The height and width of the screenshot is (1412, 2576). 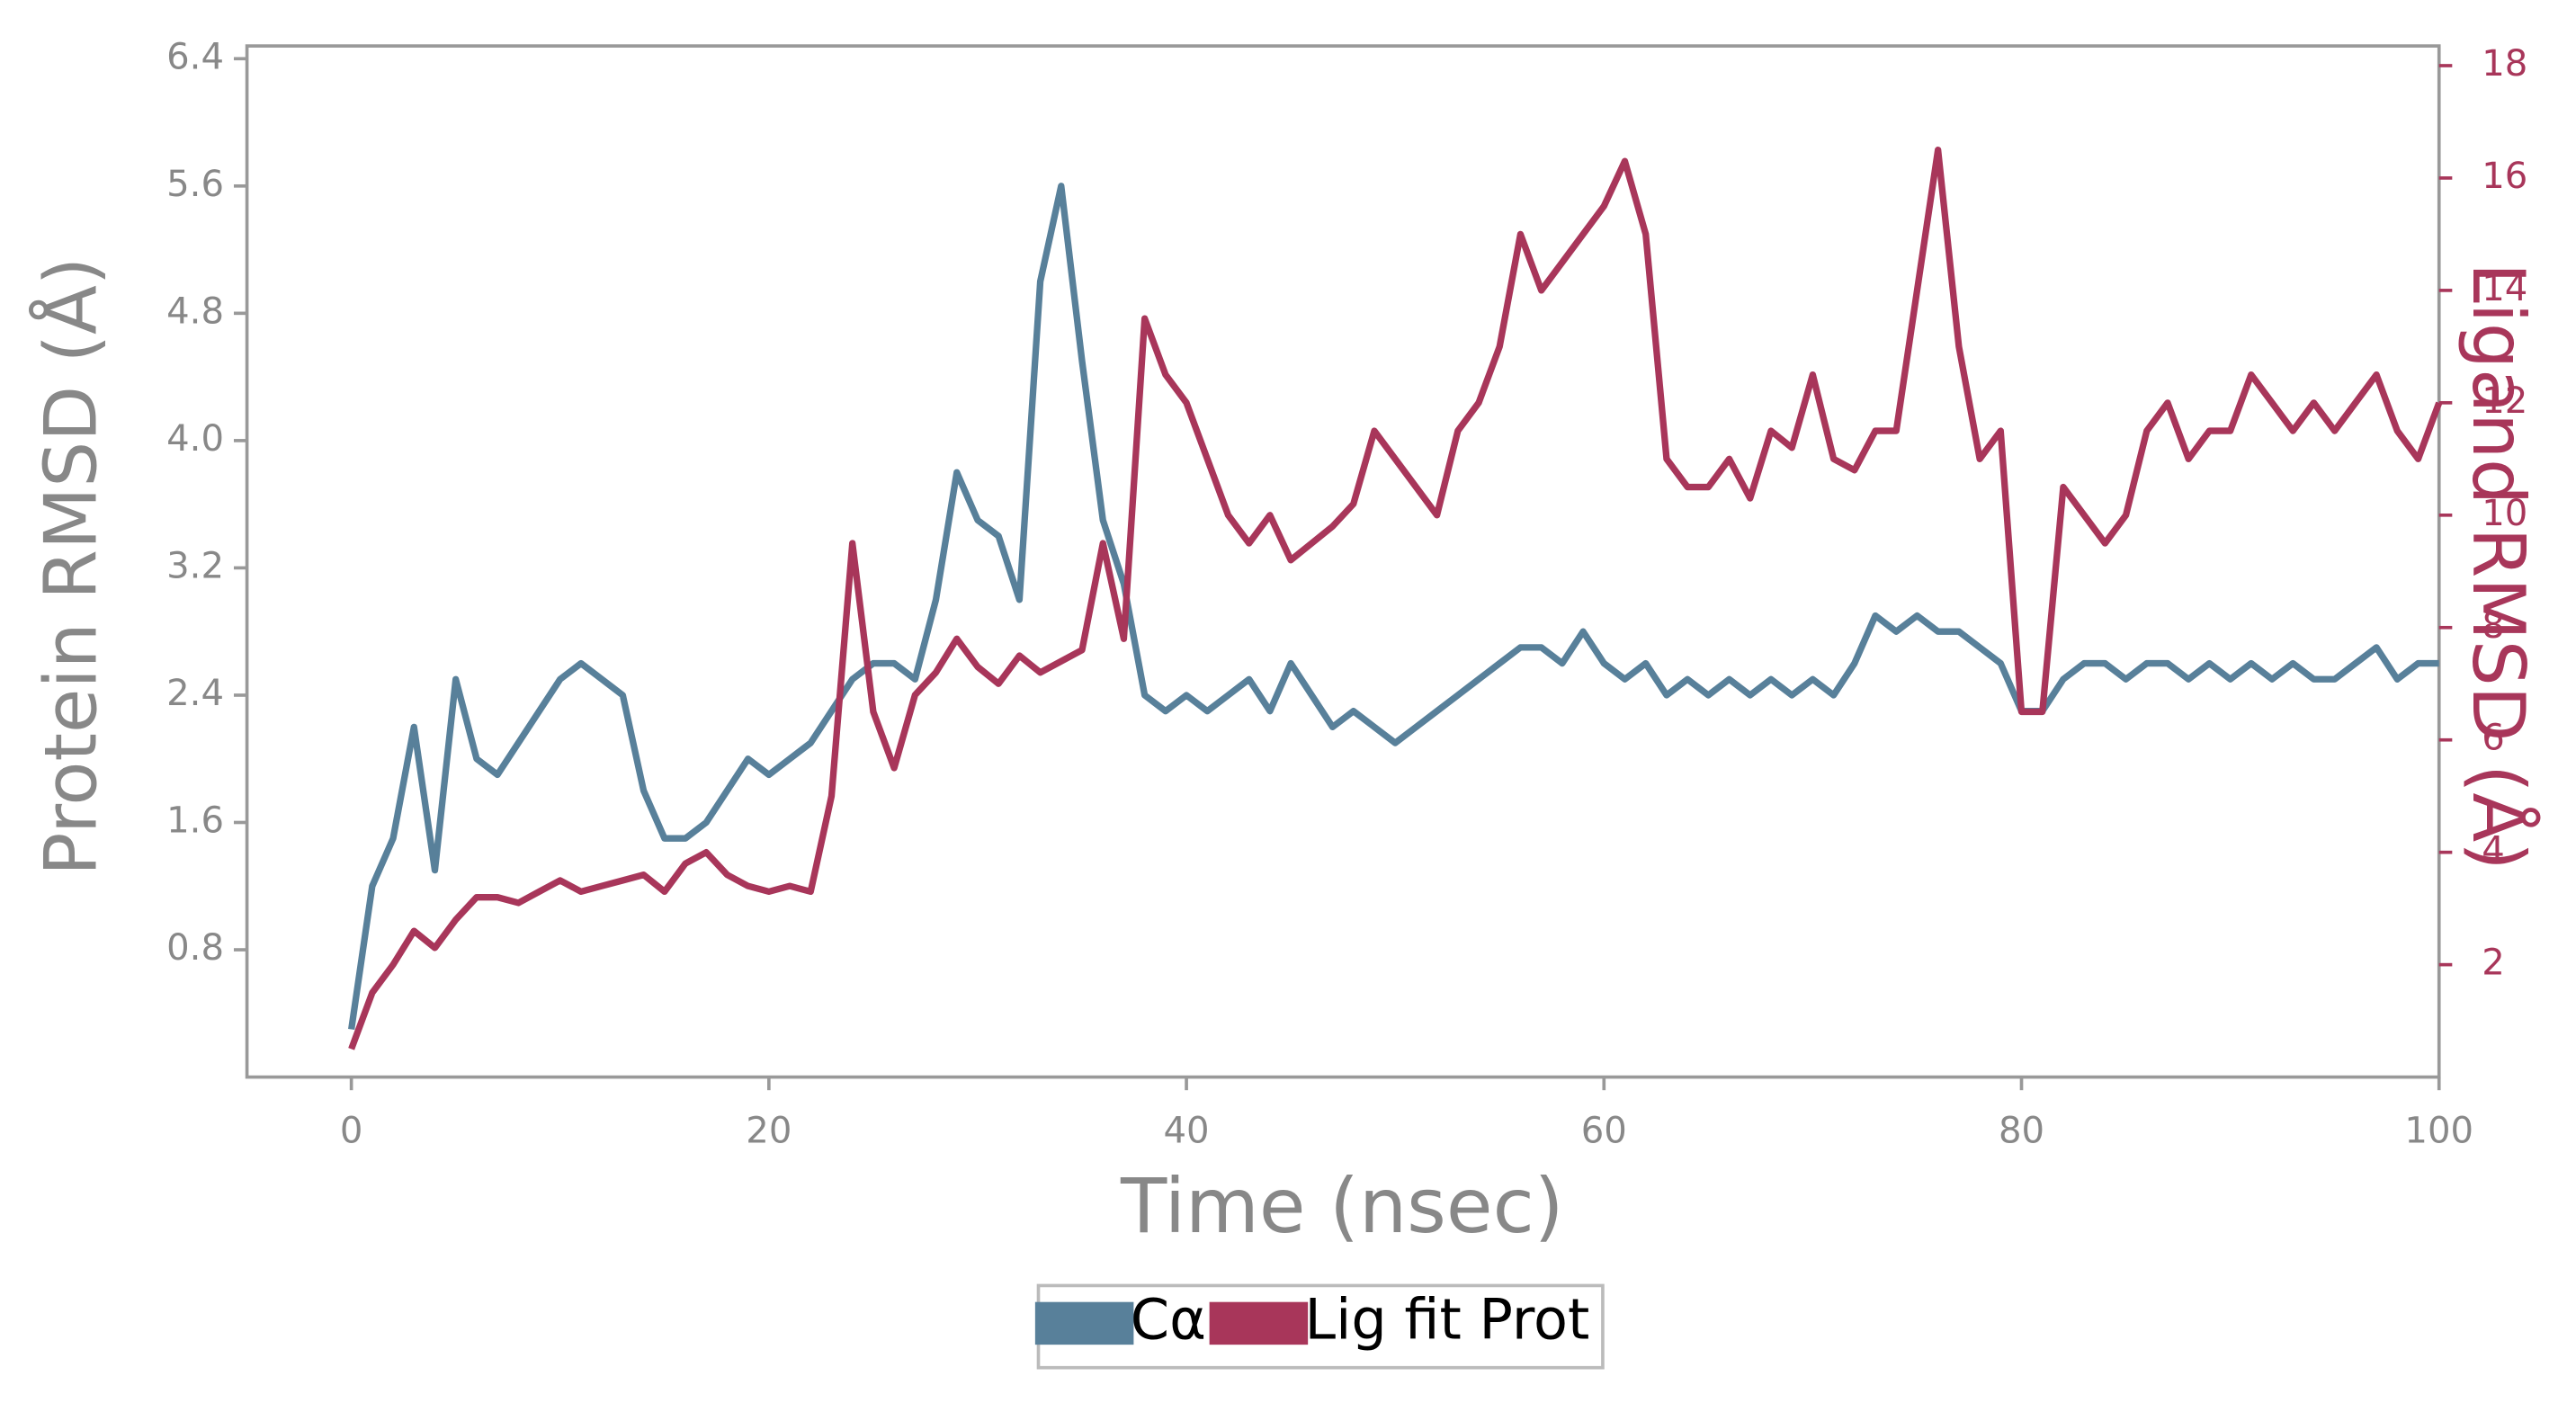 What do you see at coordinates (2504, 288) in the screenshot?
I see `y2-tick-label: 14` at bounding box center [2504, 288].